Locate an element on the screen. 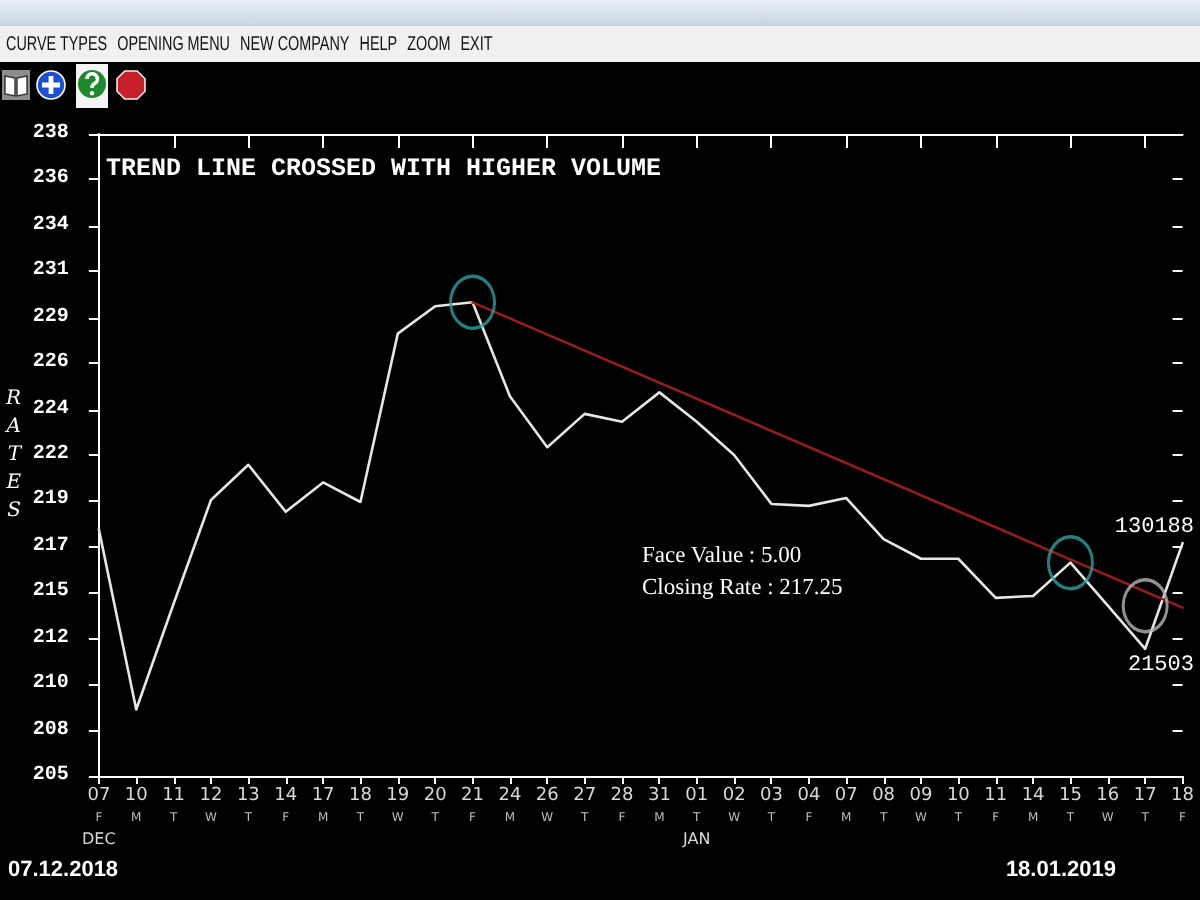 The width and height of the screenshot is (1200, 900). annotation: Face Value : 5.00 is located at coordinates (722, 556).